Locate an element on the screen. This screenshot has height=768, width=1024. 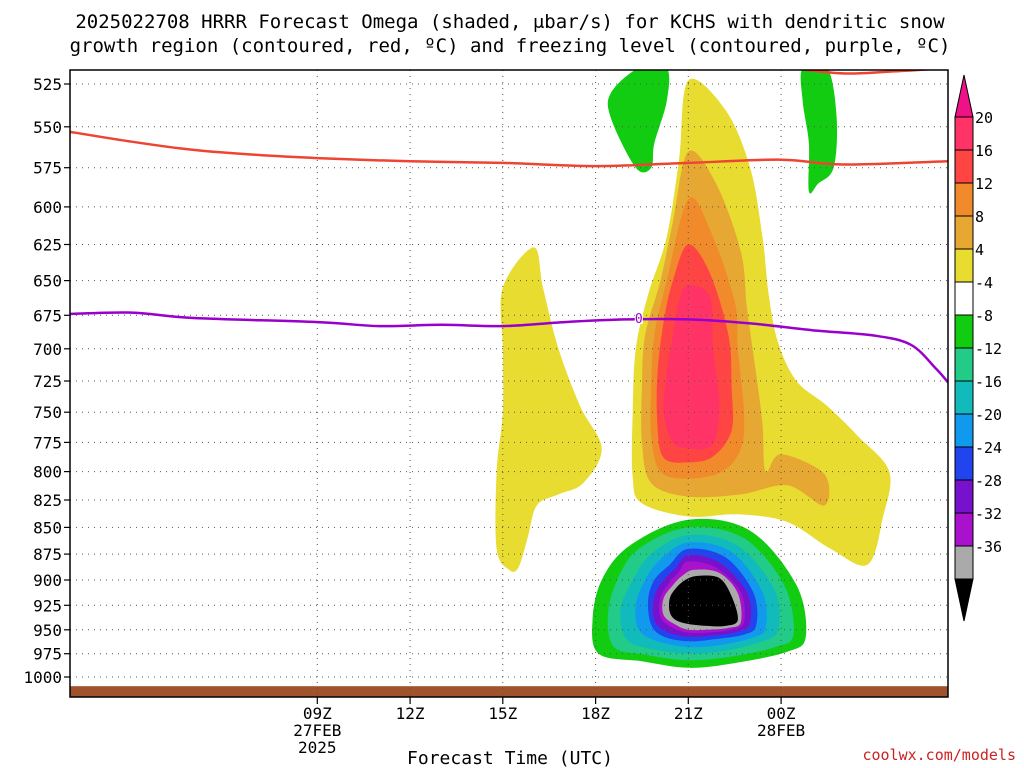
colorbar-label: -12 is located at coordinates (988, 349).